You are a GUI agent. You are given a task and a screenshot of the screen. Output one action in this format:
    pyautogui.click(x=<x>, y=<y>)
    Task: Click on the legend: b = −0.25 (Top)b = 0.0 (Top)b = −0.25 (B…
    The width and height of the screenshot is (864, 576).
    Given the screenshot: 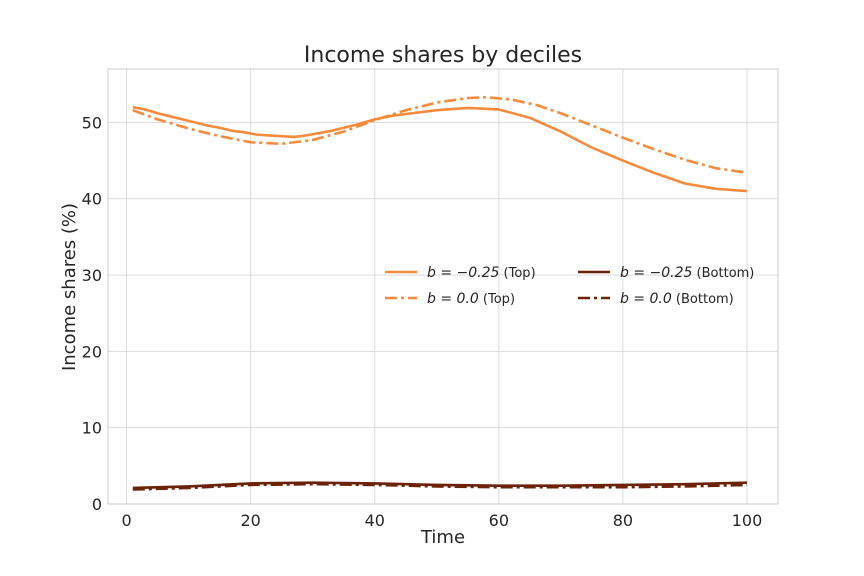 What is the action you would take?
    pyautogui.click(x=569, y=286)
    